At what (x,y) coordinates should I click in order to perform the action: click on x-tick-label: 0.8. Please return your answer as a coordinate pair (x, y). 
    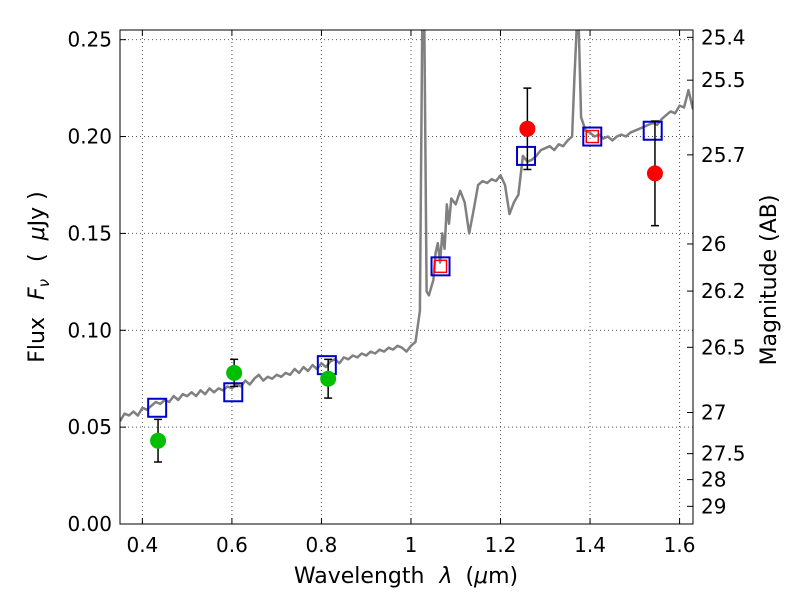
    Looking at the image, I should click on (322, 545).